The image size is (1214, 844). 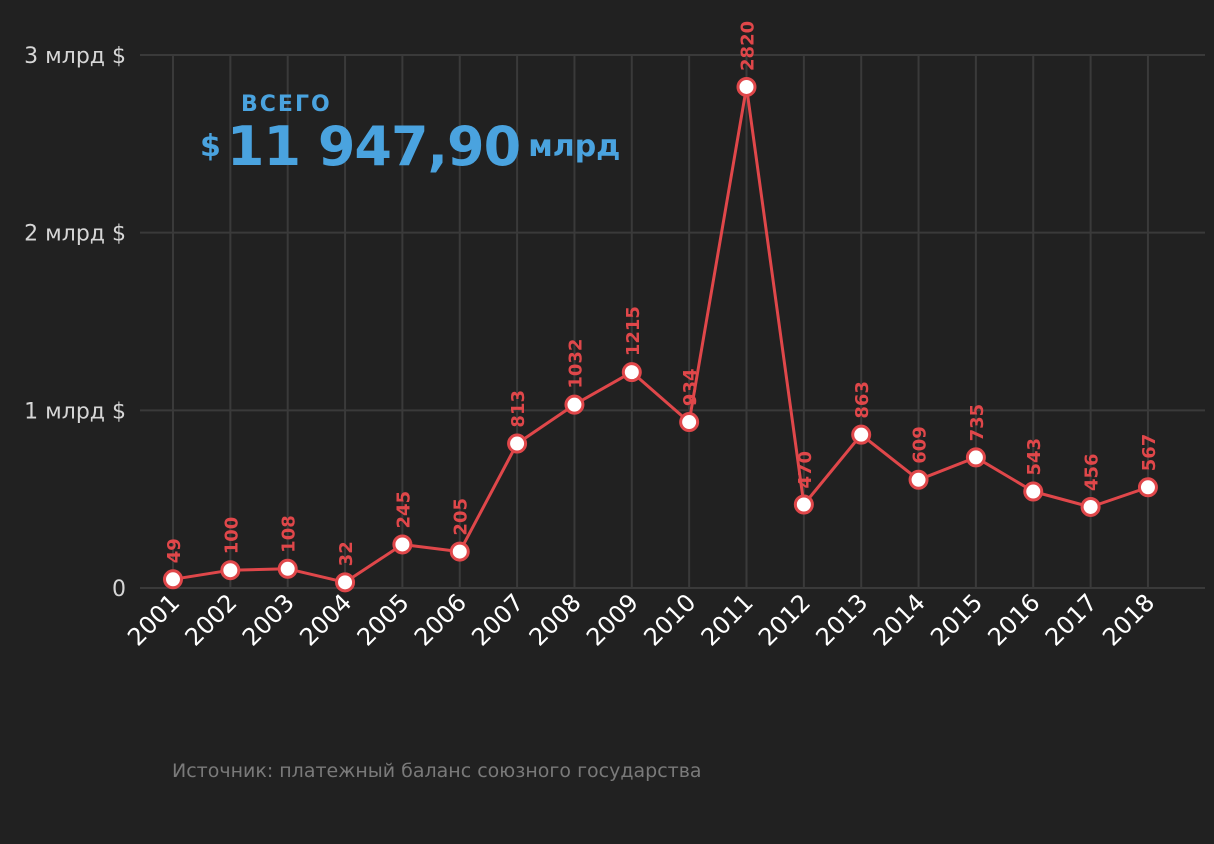 I want to click on y-tick-label: 0, so click(x=119, y=589).